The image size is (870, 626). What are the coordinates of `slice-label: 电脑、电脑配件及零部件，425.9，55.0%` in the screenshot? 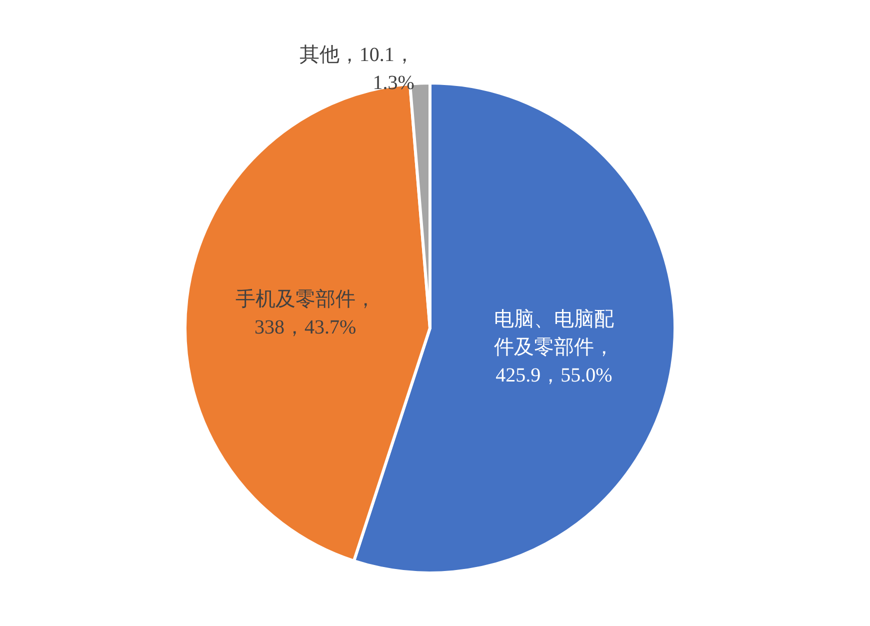 It's located at (554, 347).